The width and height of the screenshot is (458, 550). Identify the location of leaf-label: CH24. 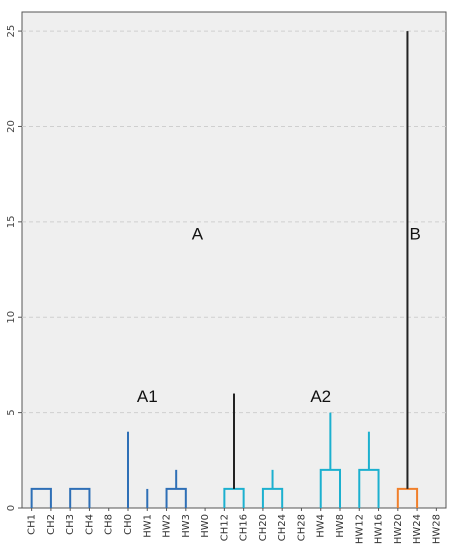
(282, 527).